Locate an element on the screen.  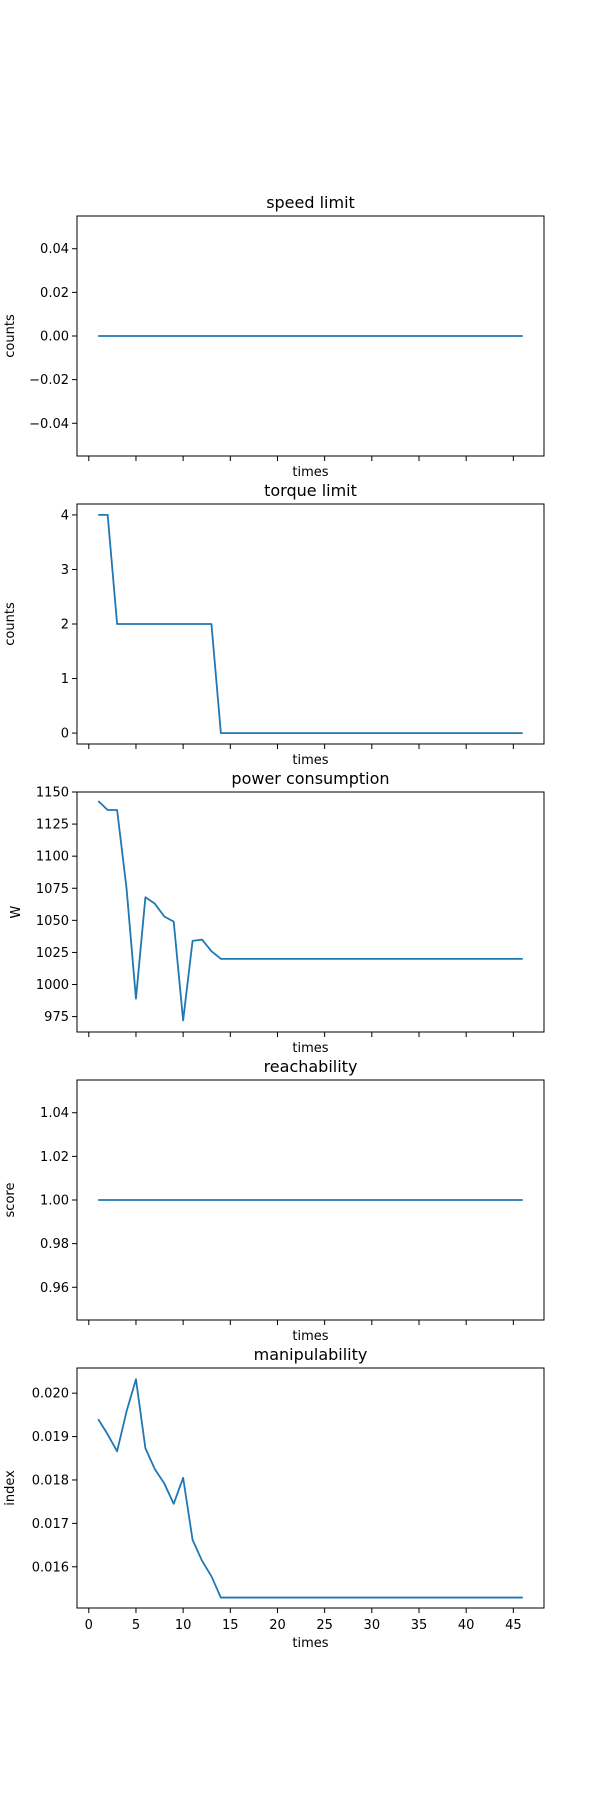
torque-limit-xlabel: times is located at coordinates (310, 760).